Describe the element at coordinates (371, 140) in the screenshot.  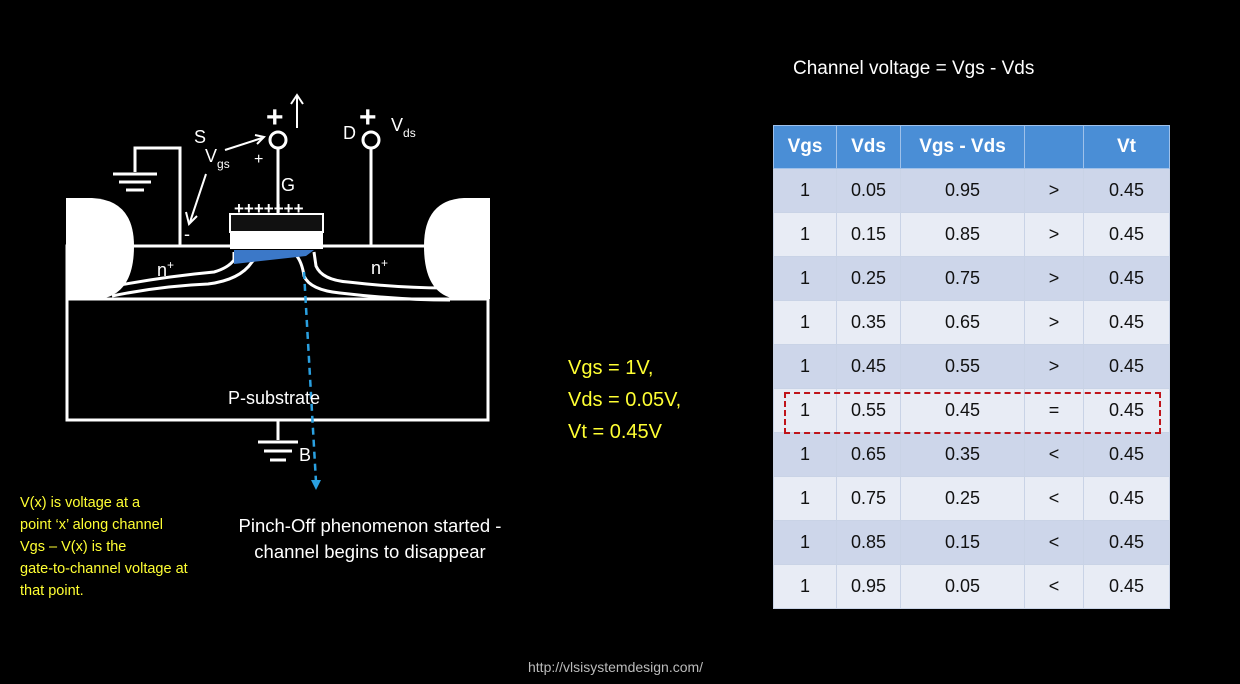
I see `drain-terminal` at that location.